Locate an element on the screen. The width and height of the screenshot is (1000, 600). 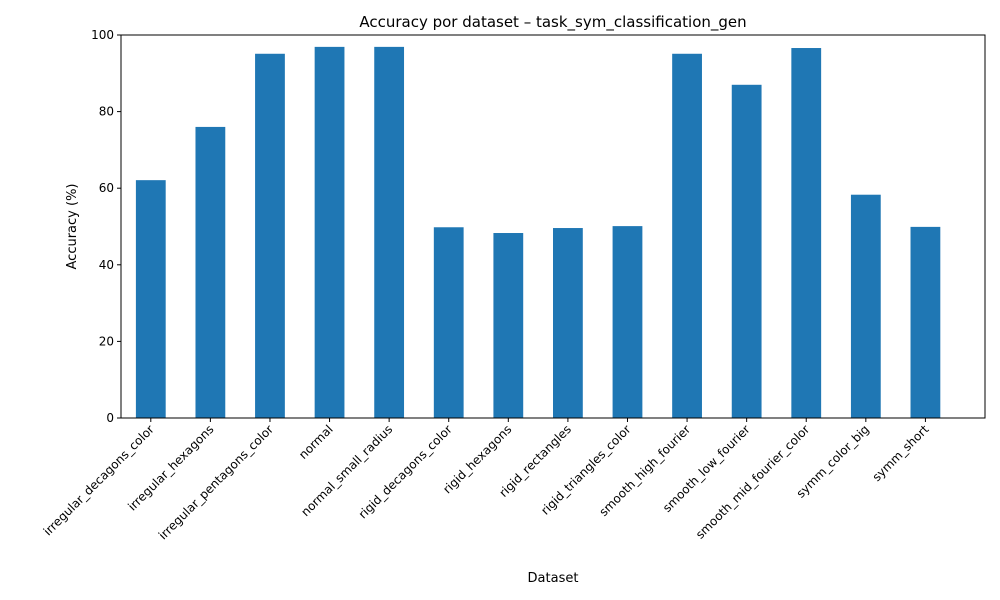
bar-rigid_triangles_color is located at coordinates (627, 322).